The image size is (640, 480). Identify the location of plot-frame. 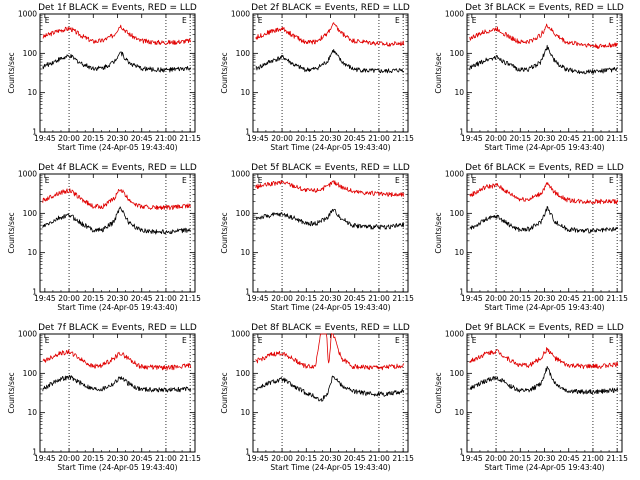
(544, 233).